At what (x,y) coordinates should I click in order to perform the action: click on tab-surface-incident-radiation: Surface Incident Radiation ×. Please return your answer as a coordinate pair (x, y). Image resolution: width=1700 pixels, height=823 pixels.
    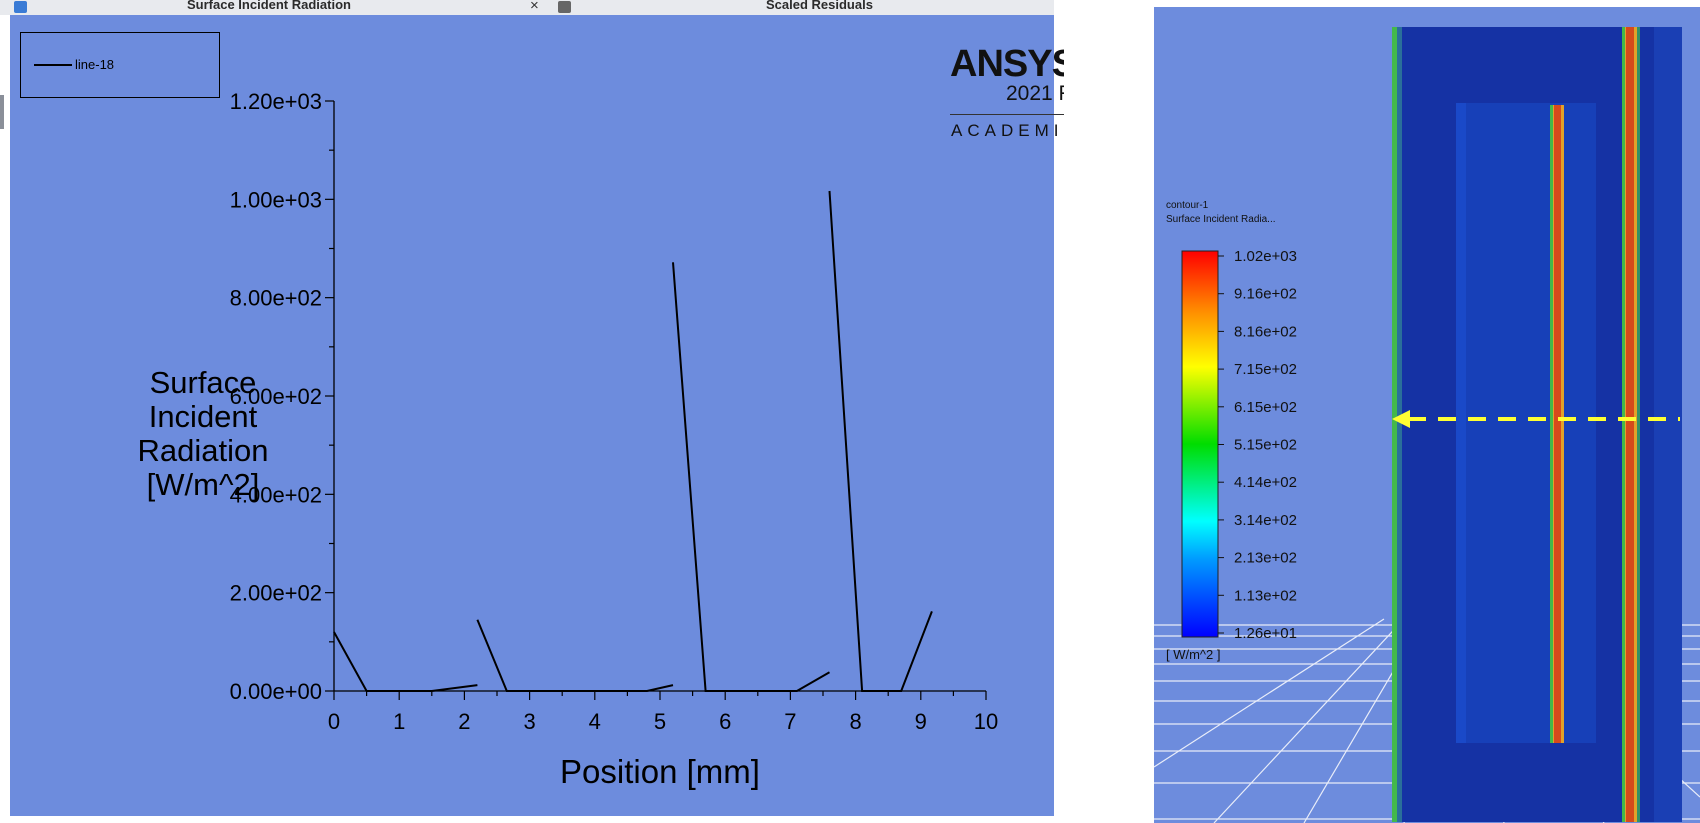
    Looking at the image, I should click on (277, 7).